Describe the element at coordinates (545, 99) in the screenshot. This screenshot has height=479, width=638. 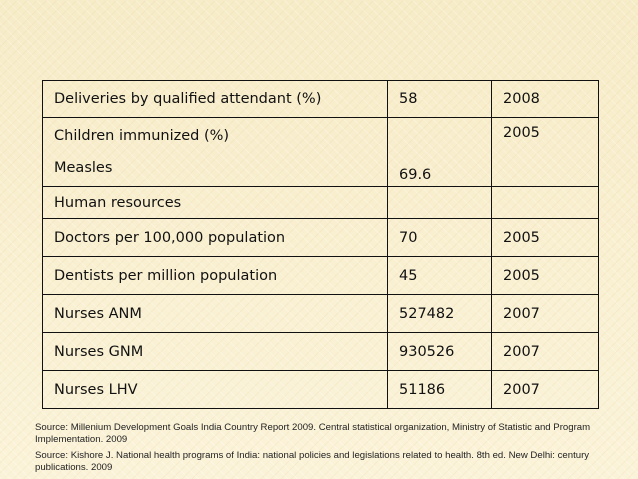
I see `row-year: 2008` at that location.